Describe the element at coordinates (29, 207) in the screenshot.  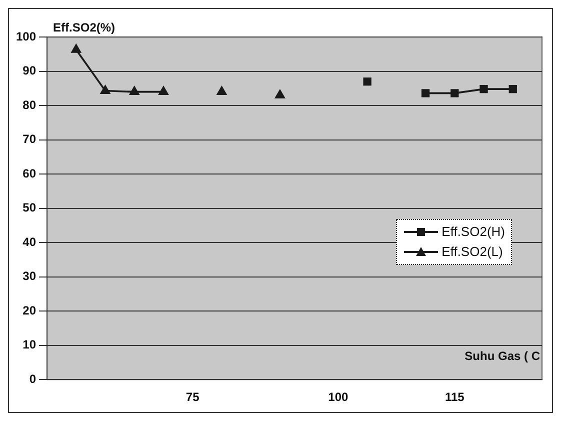
I see `y-tick-label: 50` at that location.